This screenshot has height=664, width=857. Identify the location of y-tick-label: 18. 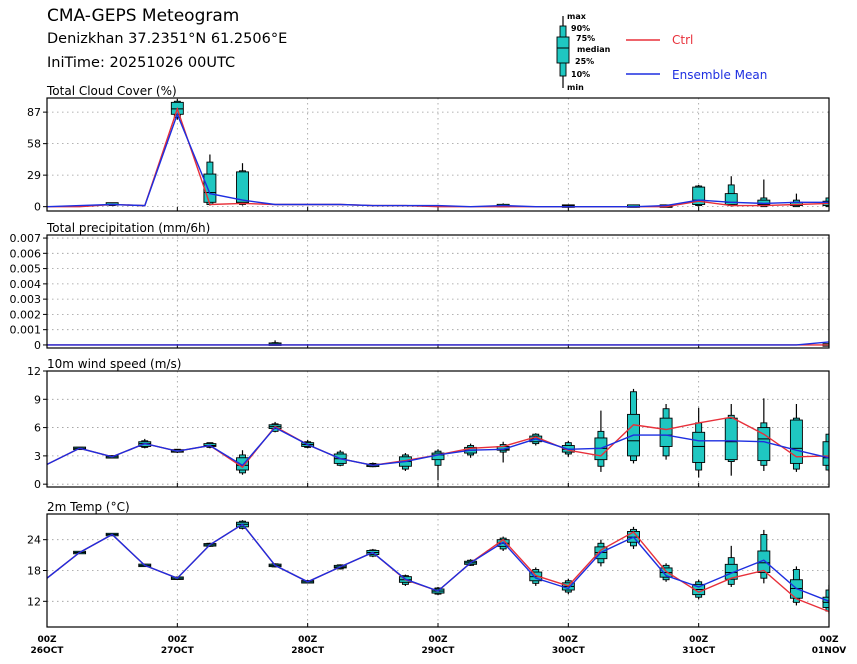
(34, 571).